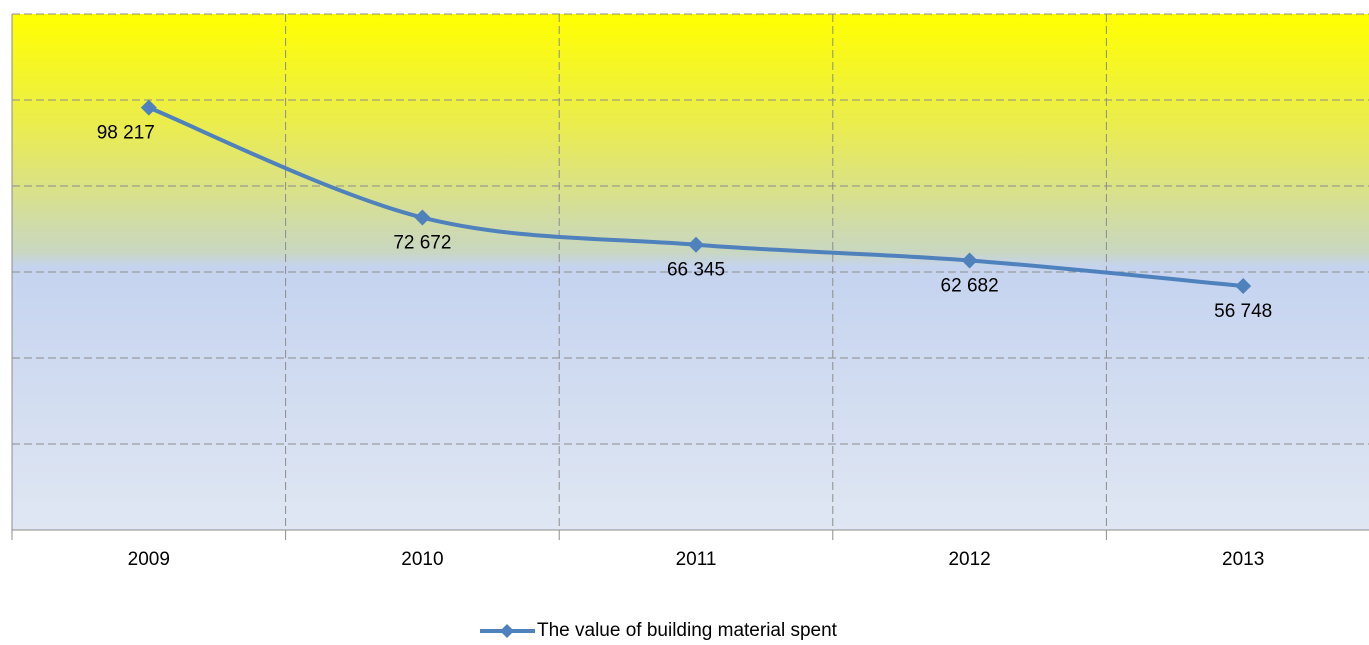  Describe the element at coordinates (149, 559) in the screenshot. I see `x-tick-label: 2009` at that location.